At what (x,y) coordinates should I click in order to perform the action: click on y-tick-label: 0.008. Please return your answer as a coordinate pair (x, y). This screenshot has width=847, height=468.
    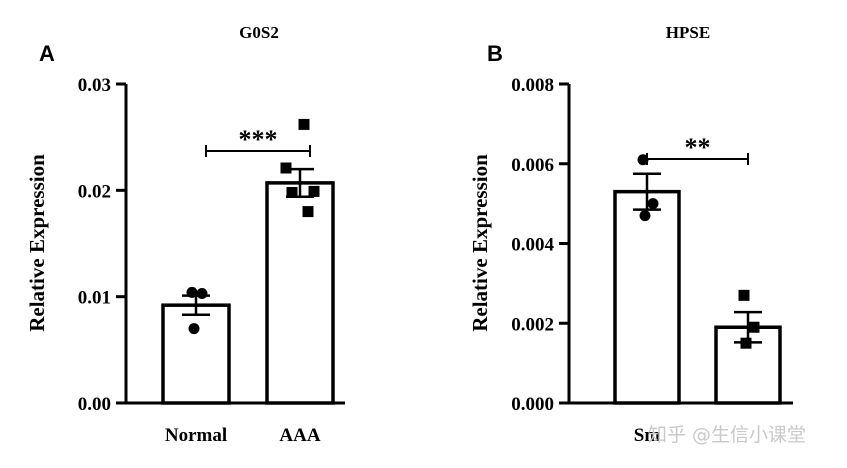
    Looking at the image, I should click on (532, 85).